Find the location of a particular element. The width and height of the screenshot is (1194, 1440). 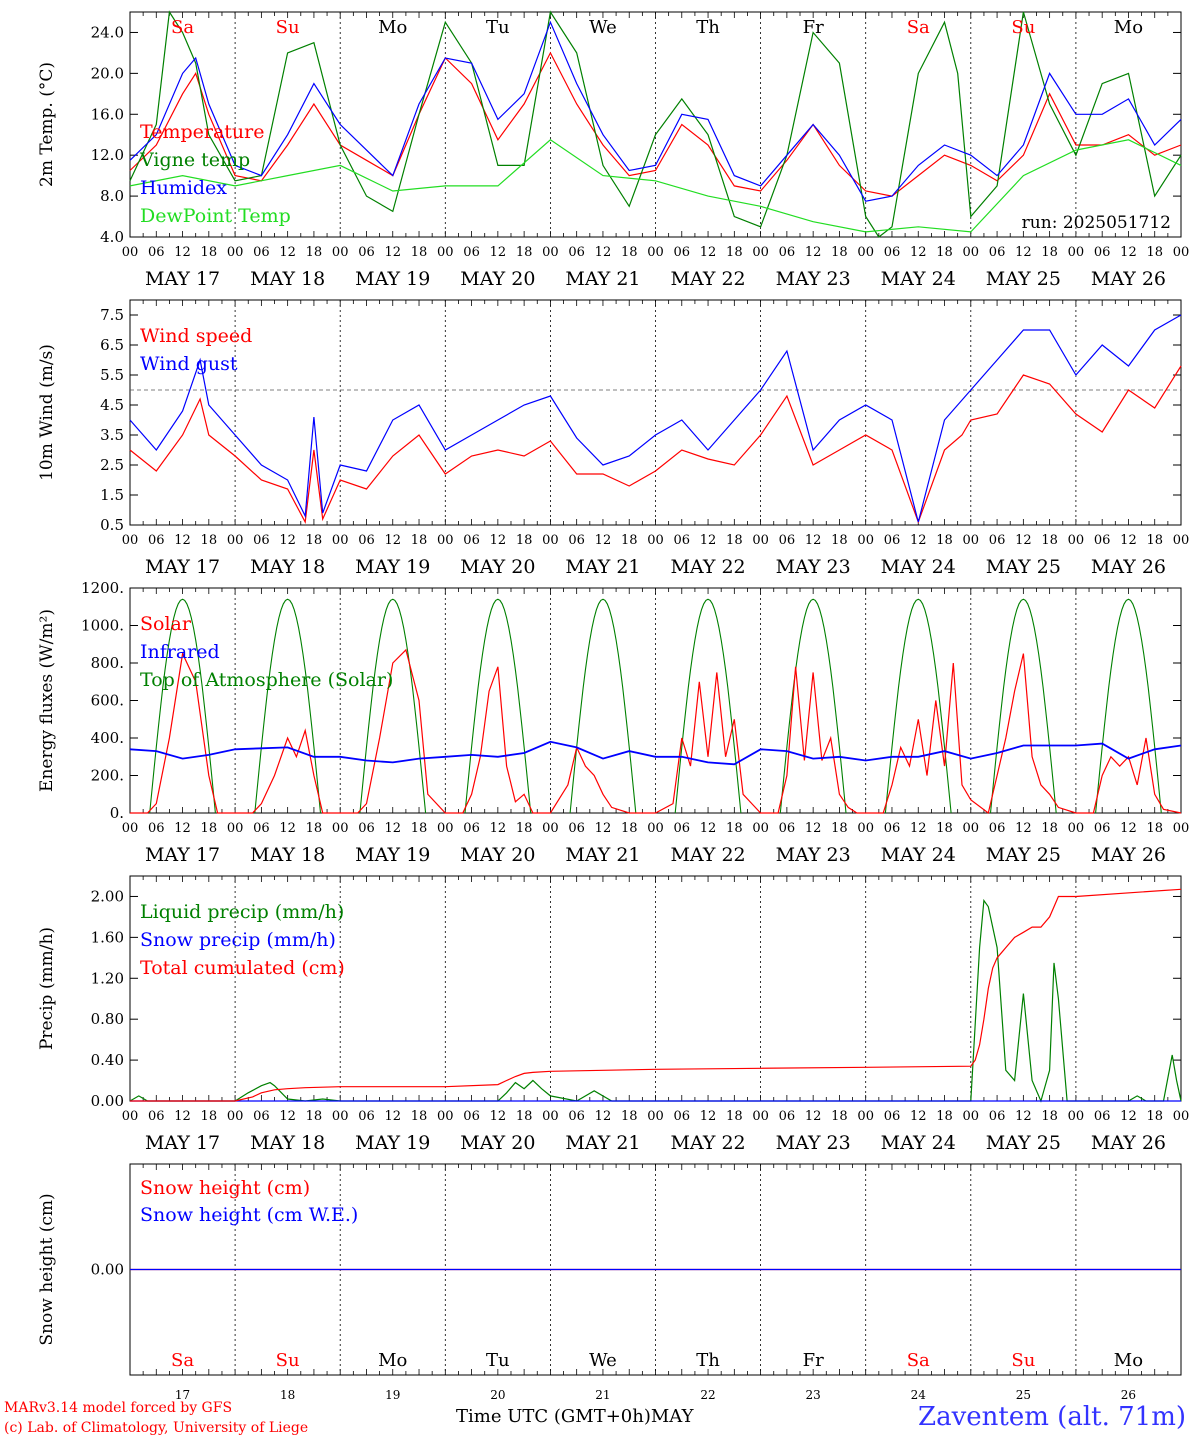

day-number: 25 is located at coordinates (1023, 1395).